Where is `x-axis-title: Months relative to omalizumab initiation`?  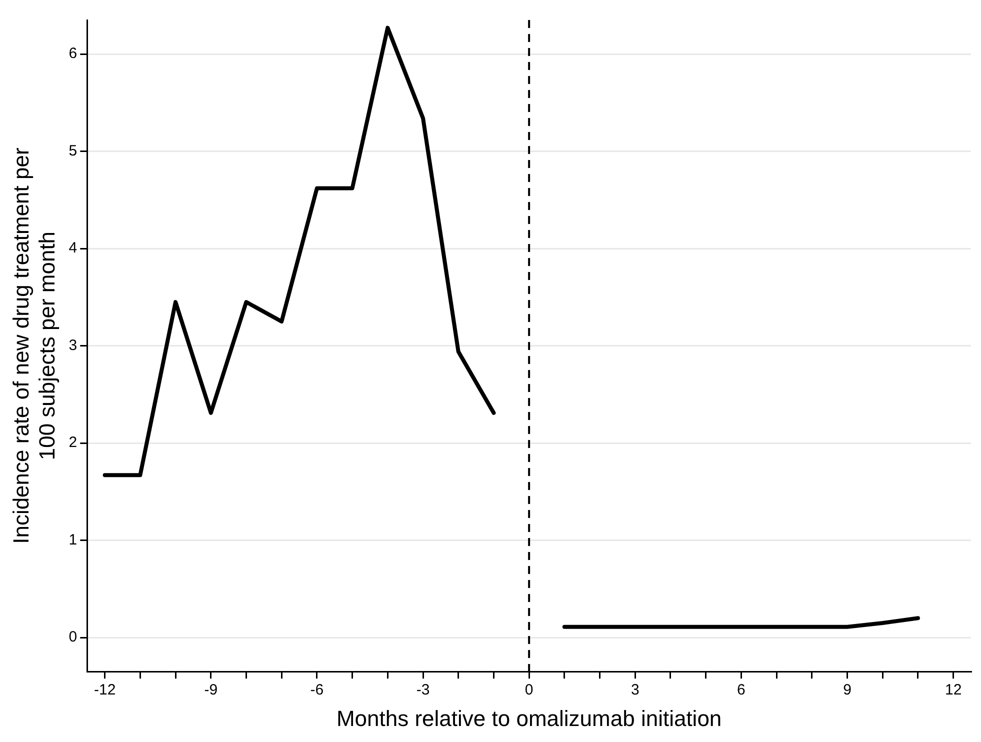
x-axis-title: Months relative to omalizumab initiation is located at coordinates (529, 718).